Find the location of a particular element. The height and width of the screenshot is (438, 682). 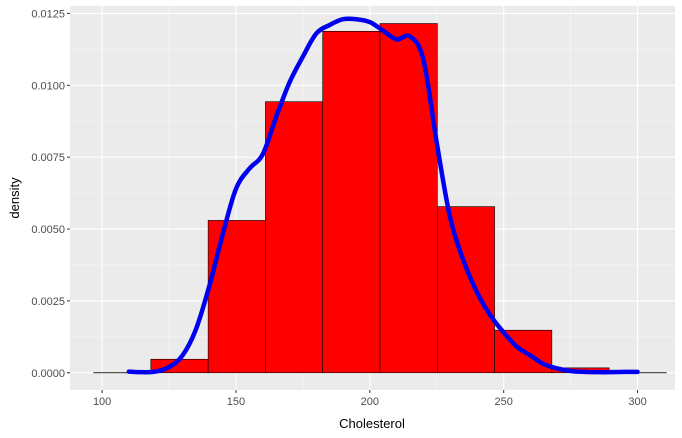

y-tick-label: 0.0050 is located at coordinates (48, 230).